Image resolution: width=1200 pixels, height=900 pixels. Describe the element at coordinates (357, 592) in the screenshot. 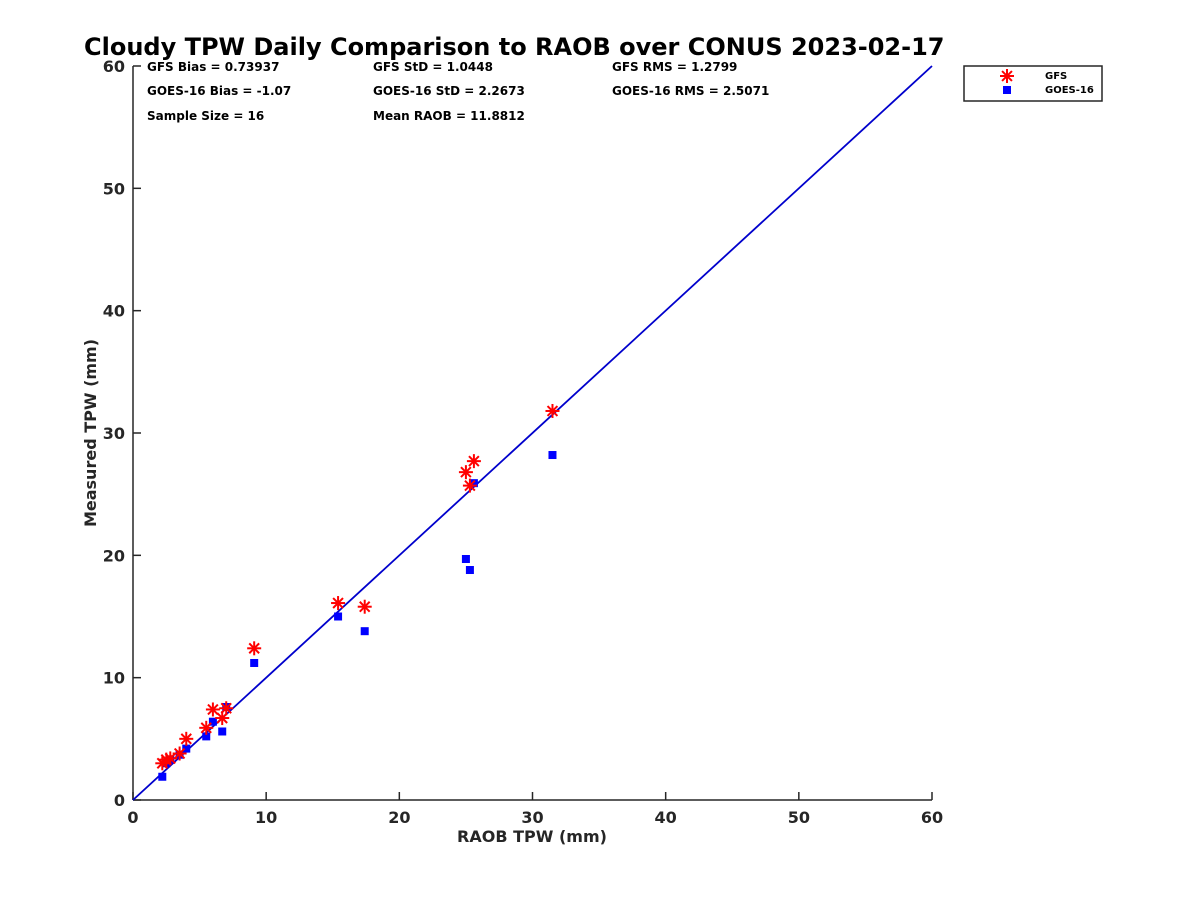

I see `data-points` at that location.